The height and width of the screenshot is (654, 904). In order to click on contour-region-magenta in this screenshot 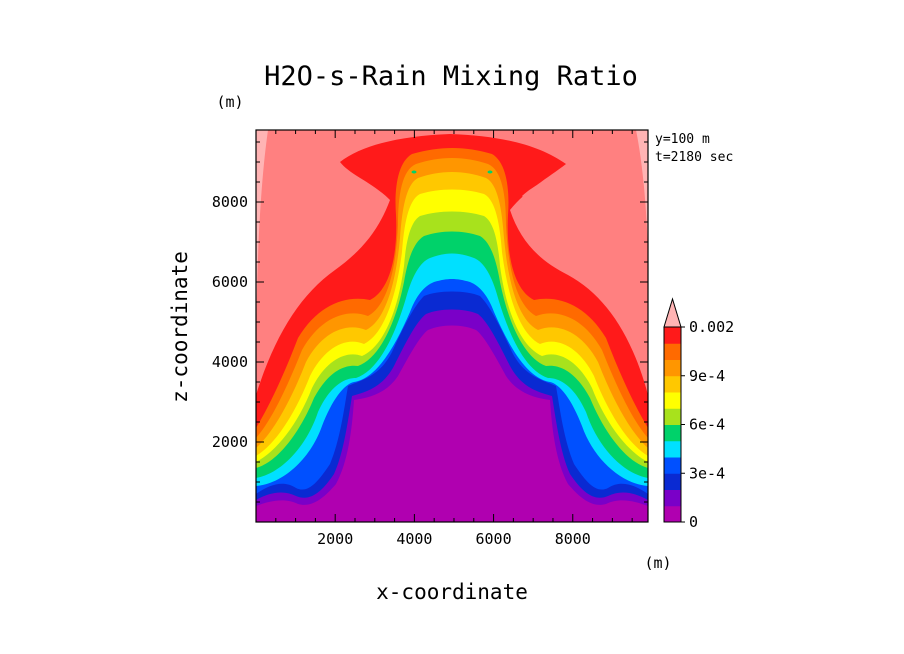, I will do `click(452, 423)`.